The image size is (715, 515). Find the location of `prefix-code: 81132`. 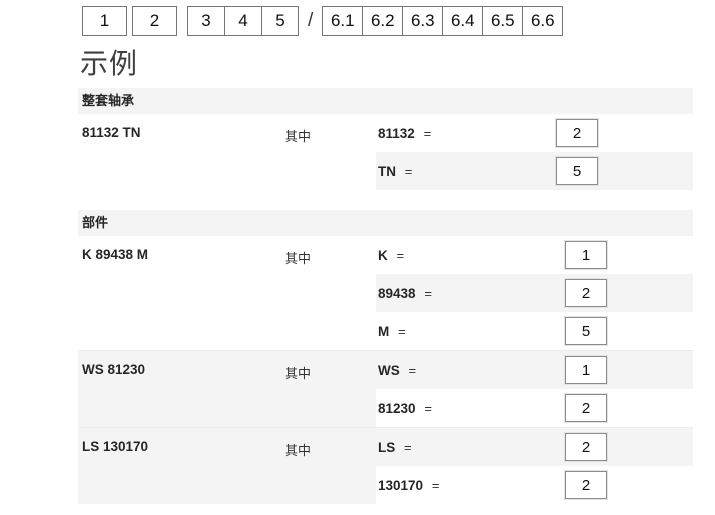

prefix-code: 81132 is located at coordinates (396, 133).